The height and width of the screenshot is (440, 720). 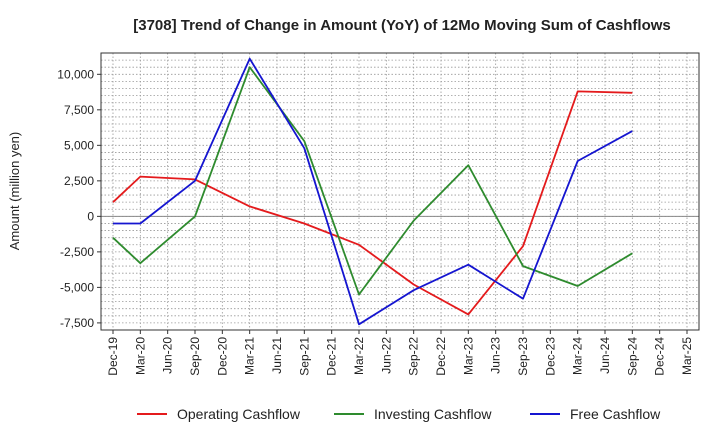 What do you see at coordinates (222, 356) in the screenshot?
I see `x-tick-label: Dec-20` at bounding box center [222, 356].